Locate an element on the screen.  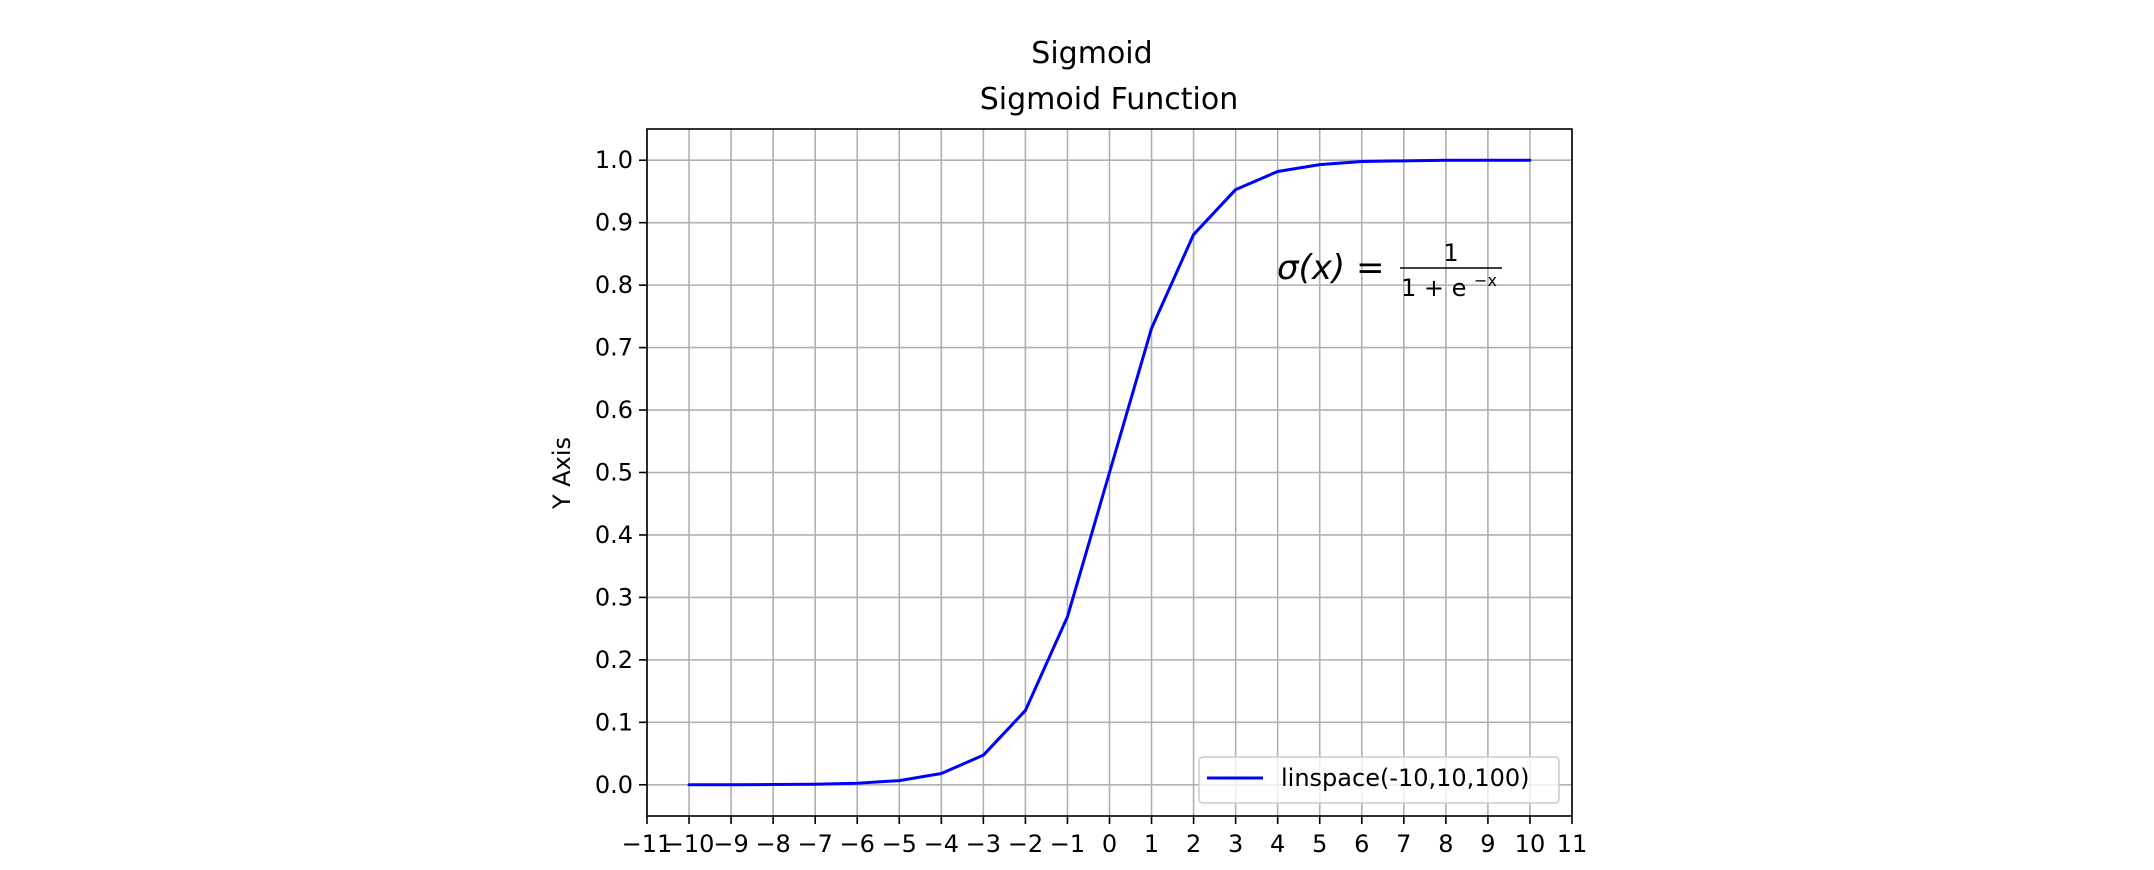
formula-denominator: 1 + e −x is located at coordinates (1449, 286).